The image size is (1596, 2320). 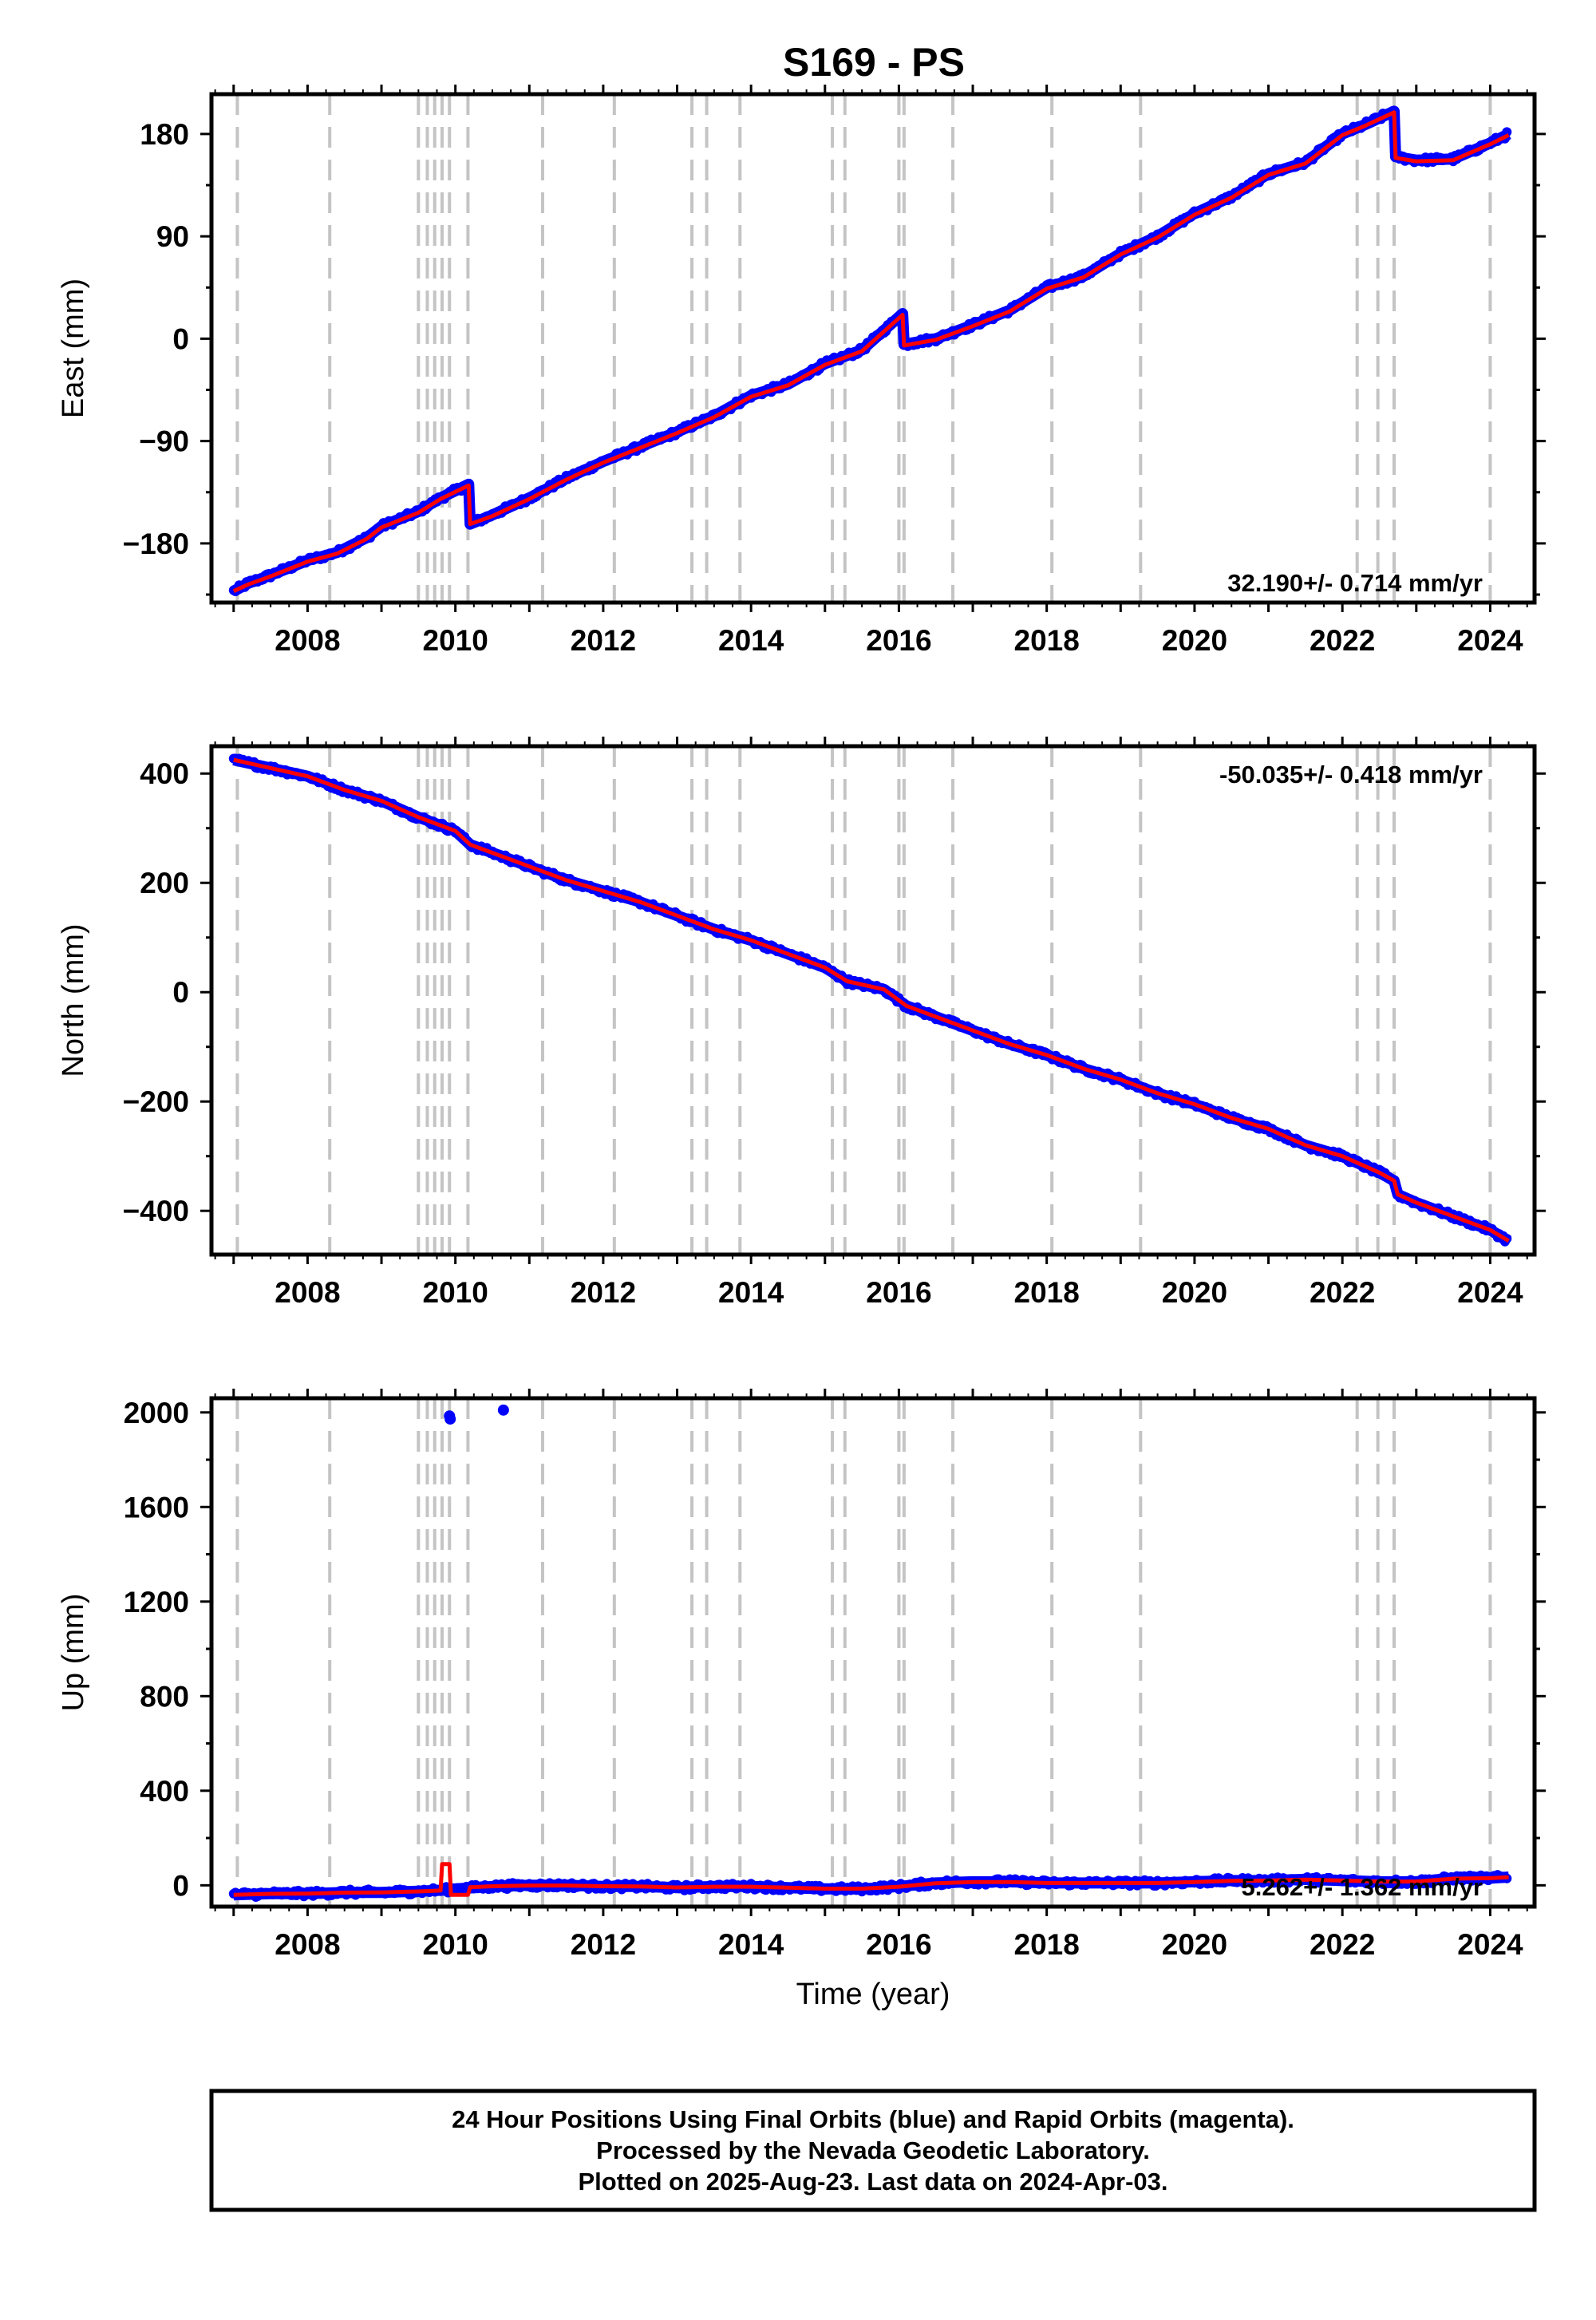 What do you see at coordinates (156, 1602) in the screenshot?
I see `y-tick-label: 1200` at bounding box center [156, 1602].